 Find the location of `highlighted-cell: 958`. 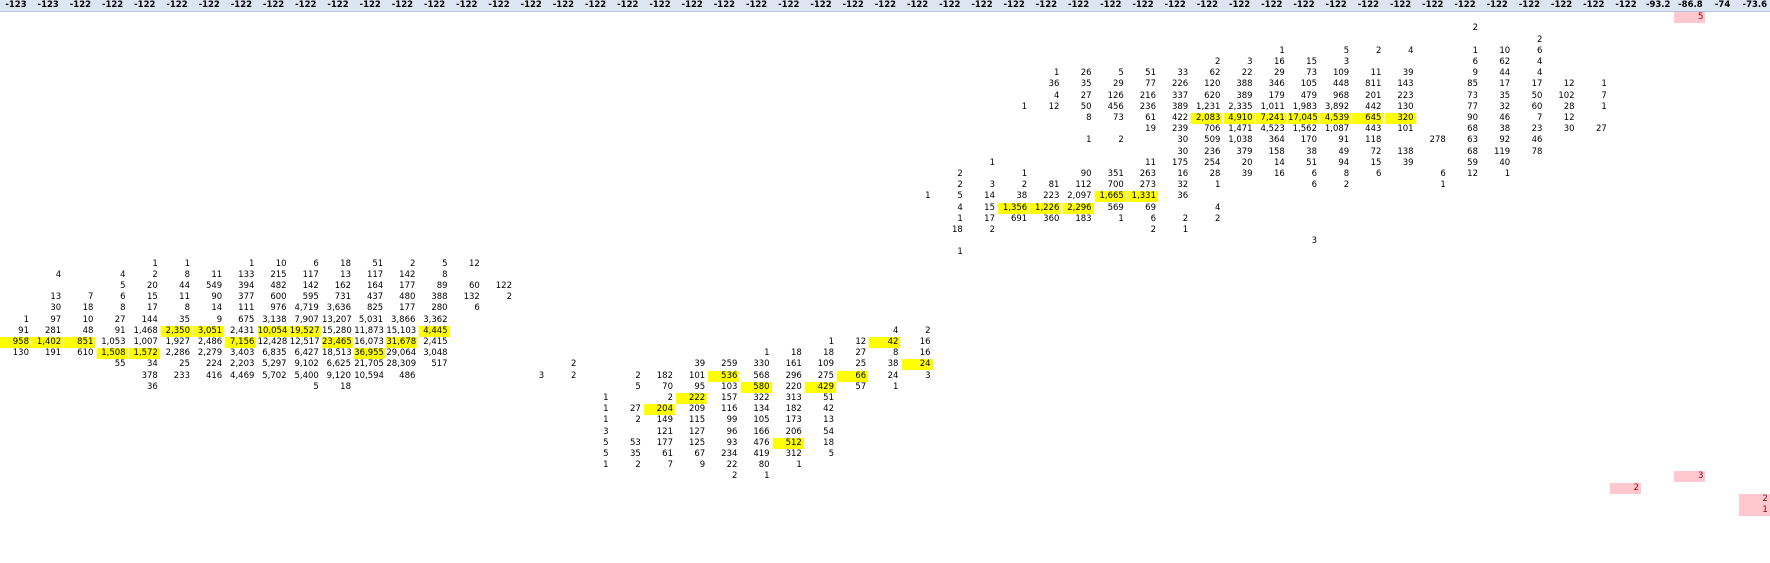

highlighted-cell: 958 is located at coordinates (15, 342).